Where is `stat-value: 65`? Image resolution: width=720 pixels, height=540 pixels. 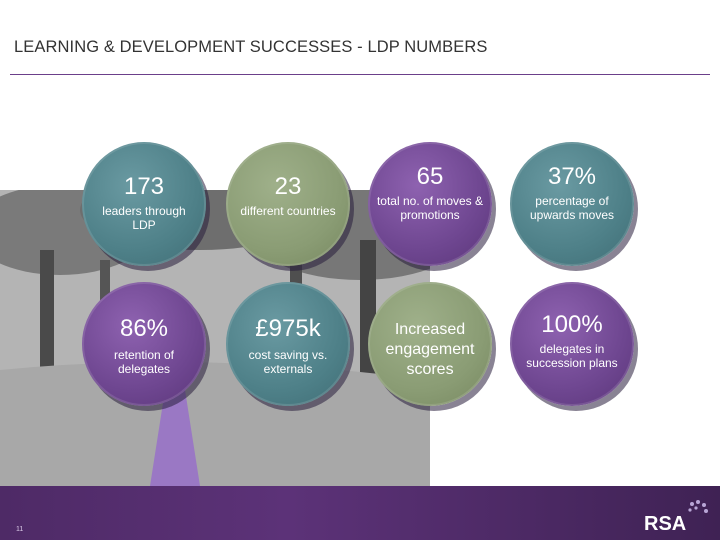 stat-value: 65 is located at coordinates (430, 176).